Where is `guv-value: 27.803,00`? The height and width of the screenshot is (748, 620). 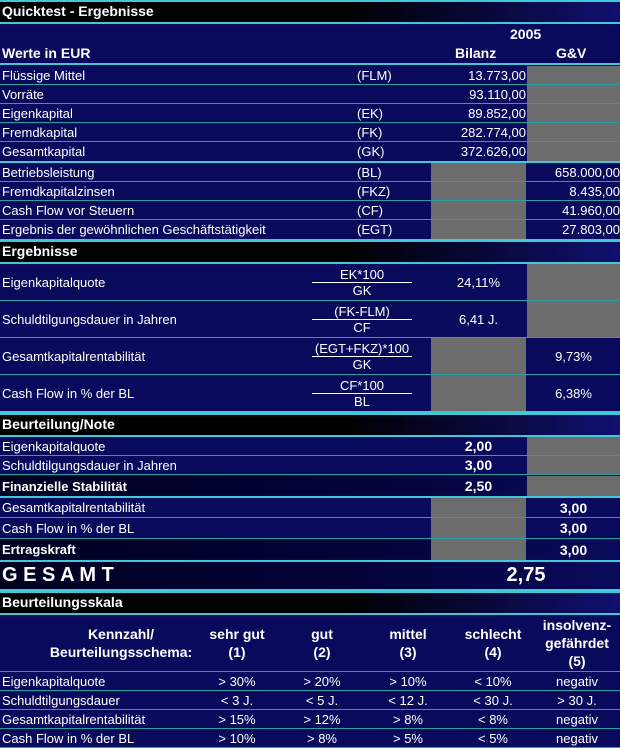
guv-value: 27.803,00 is located at coordinates (591, 229).